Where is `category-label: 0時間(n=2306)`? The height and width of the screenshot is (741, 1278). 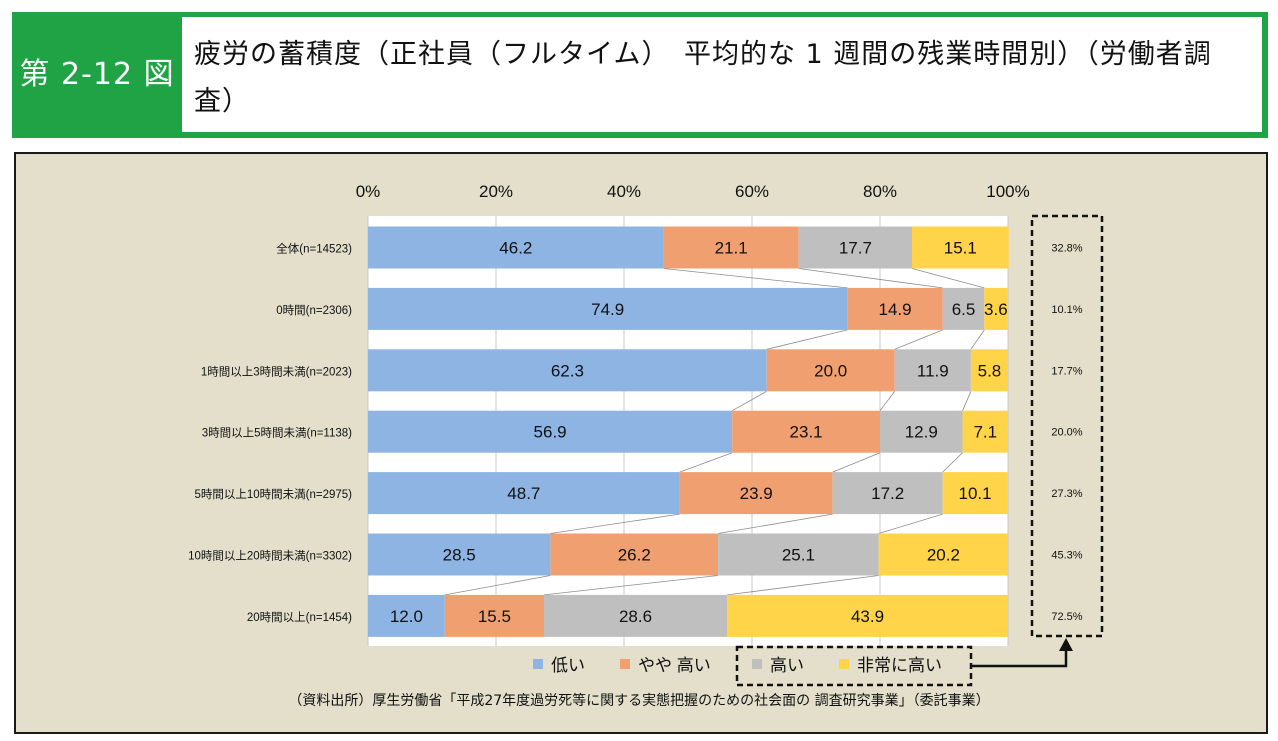
category-label: 0時間(n=2306) is located at coordinates (314, 310).